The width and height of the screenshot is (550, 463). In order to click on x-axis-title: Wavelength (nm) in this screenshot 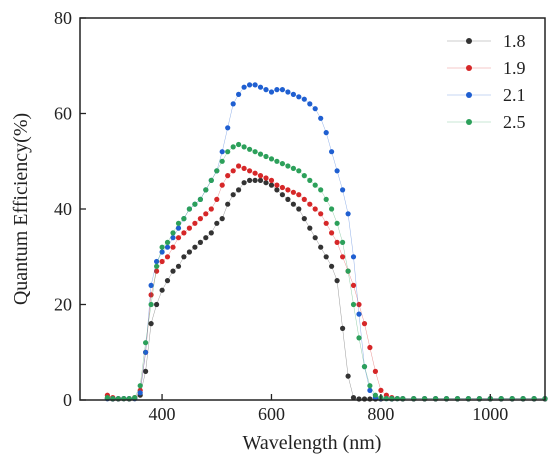, I will do `click(312, 443)`.